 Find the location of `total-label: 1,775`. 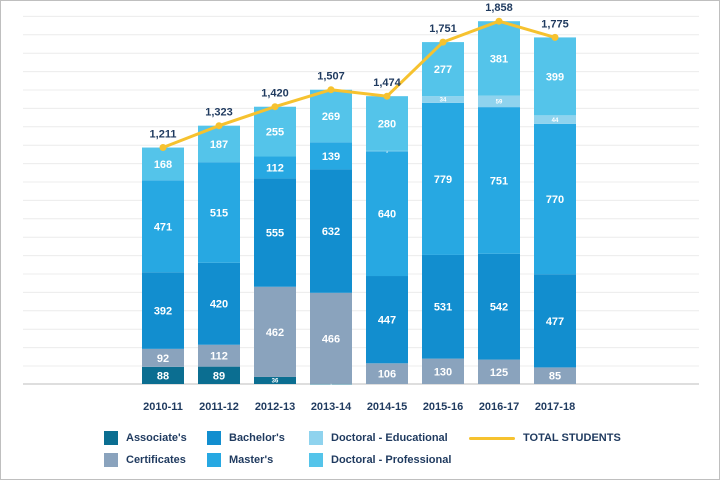

total-label: 1,775 is located at coordinates (555, 24).